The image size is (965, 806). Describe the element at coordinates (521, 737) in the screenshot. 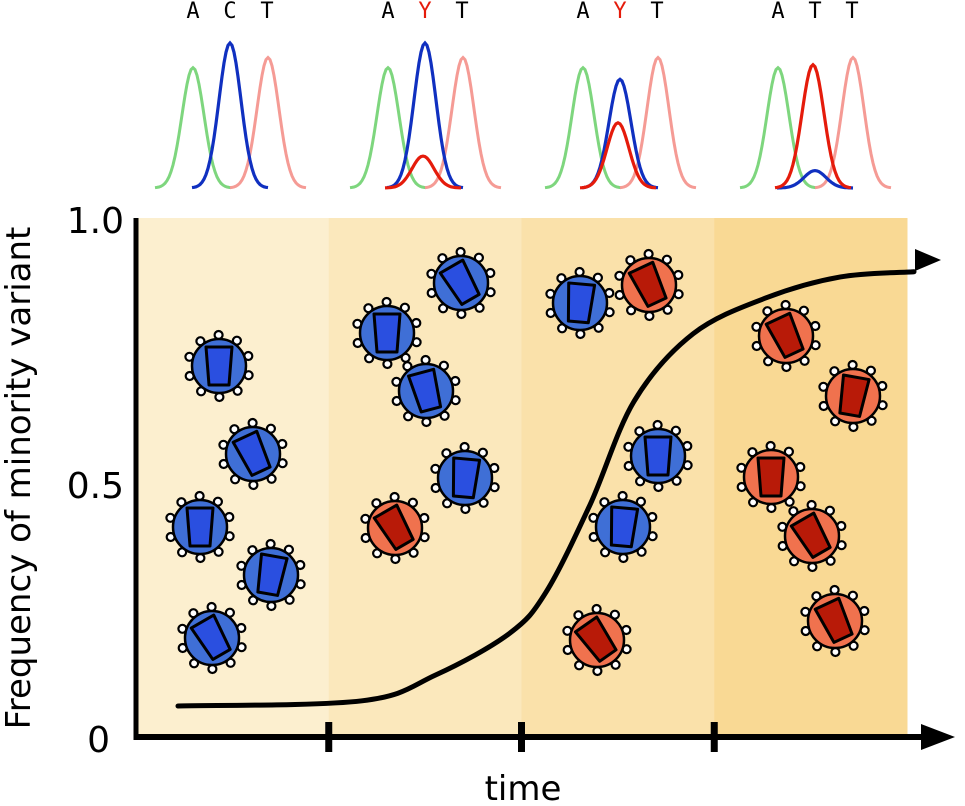

I see `x-ticks` at that location.